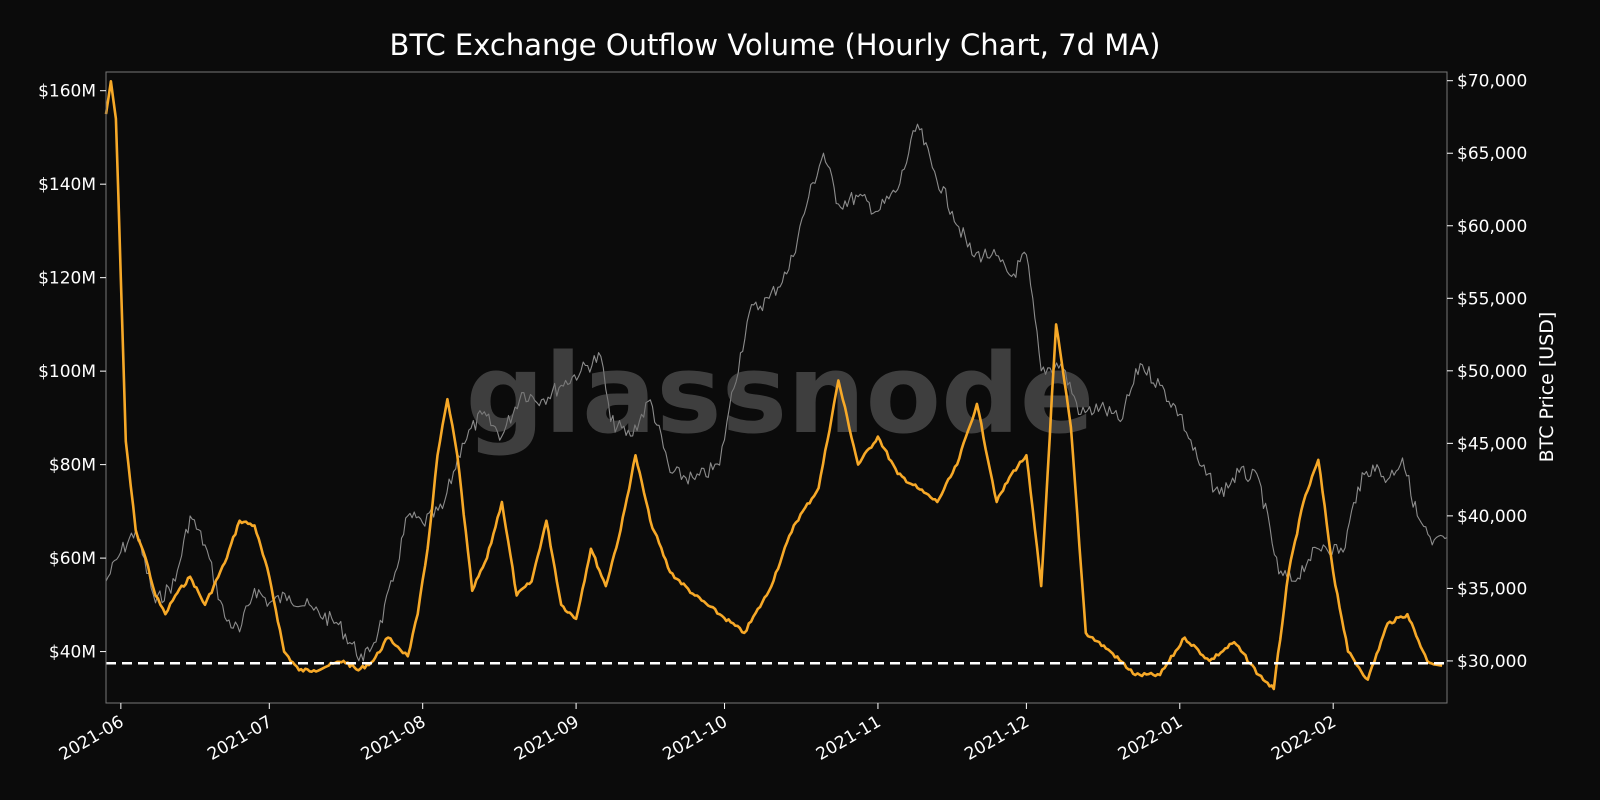  What do you see at coordinates (72, 559) in the screenshot?
I see `left-tick-label: $60M` at bounding box center [72, 559].